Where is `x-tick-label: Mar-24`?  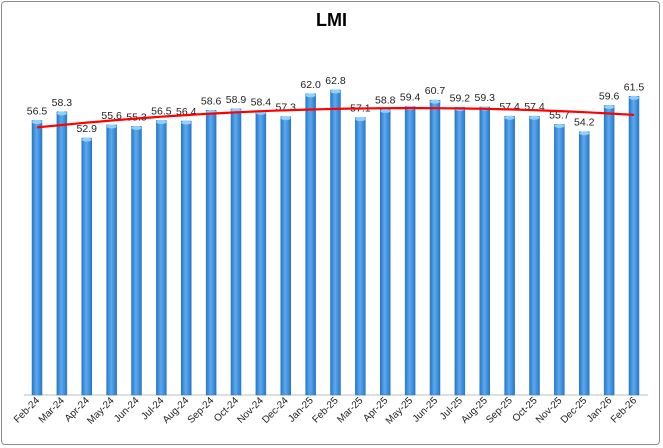 x-tick-label: Mar-24 is located at coordinates (52, 410).